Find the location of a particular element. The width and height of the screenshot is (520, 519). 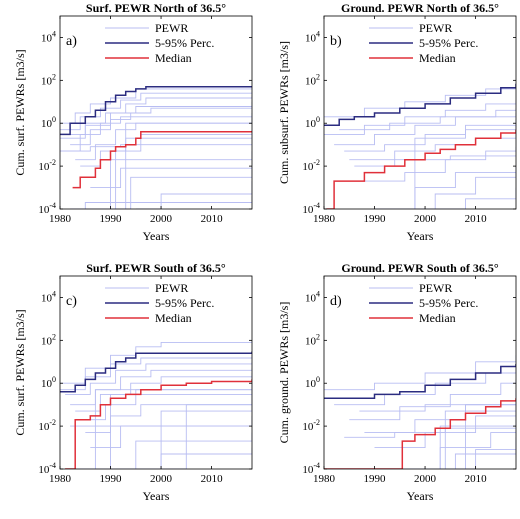

panel-label: a) is located at coordinates (71, 41).